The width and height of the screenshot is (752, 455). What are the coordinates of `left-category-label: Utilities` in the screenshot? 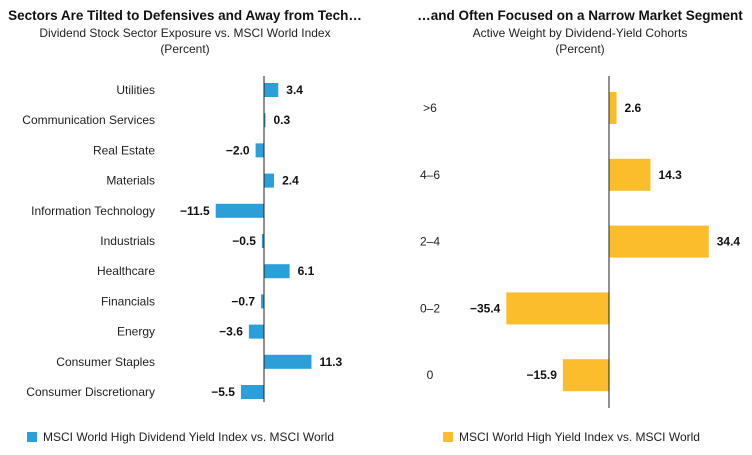 It's located at (135, 90).